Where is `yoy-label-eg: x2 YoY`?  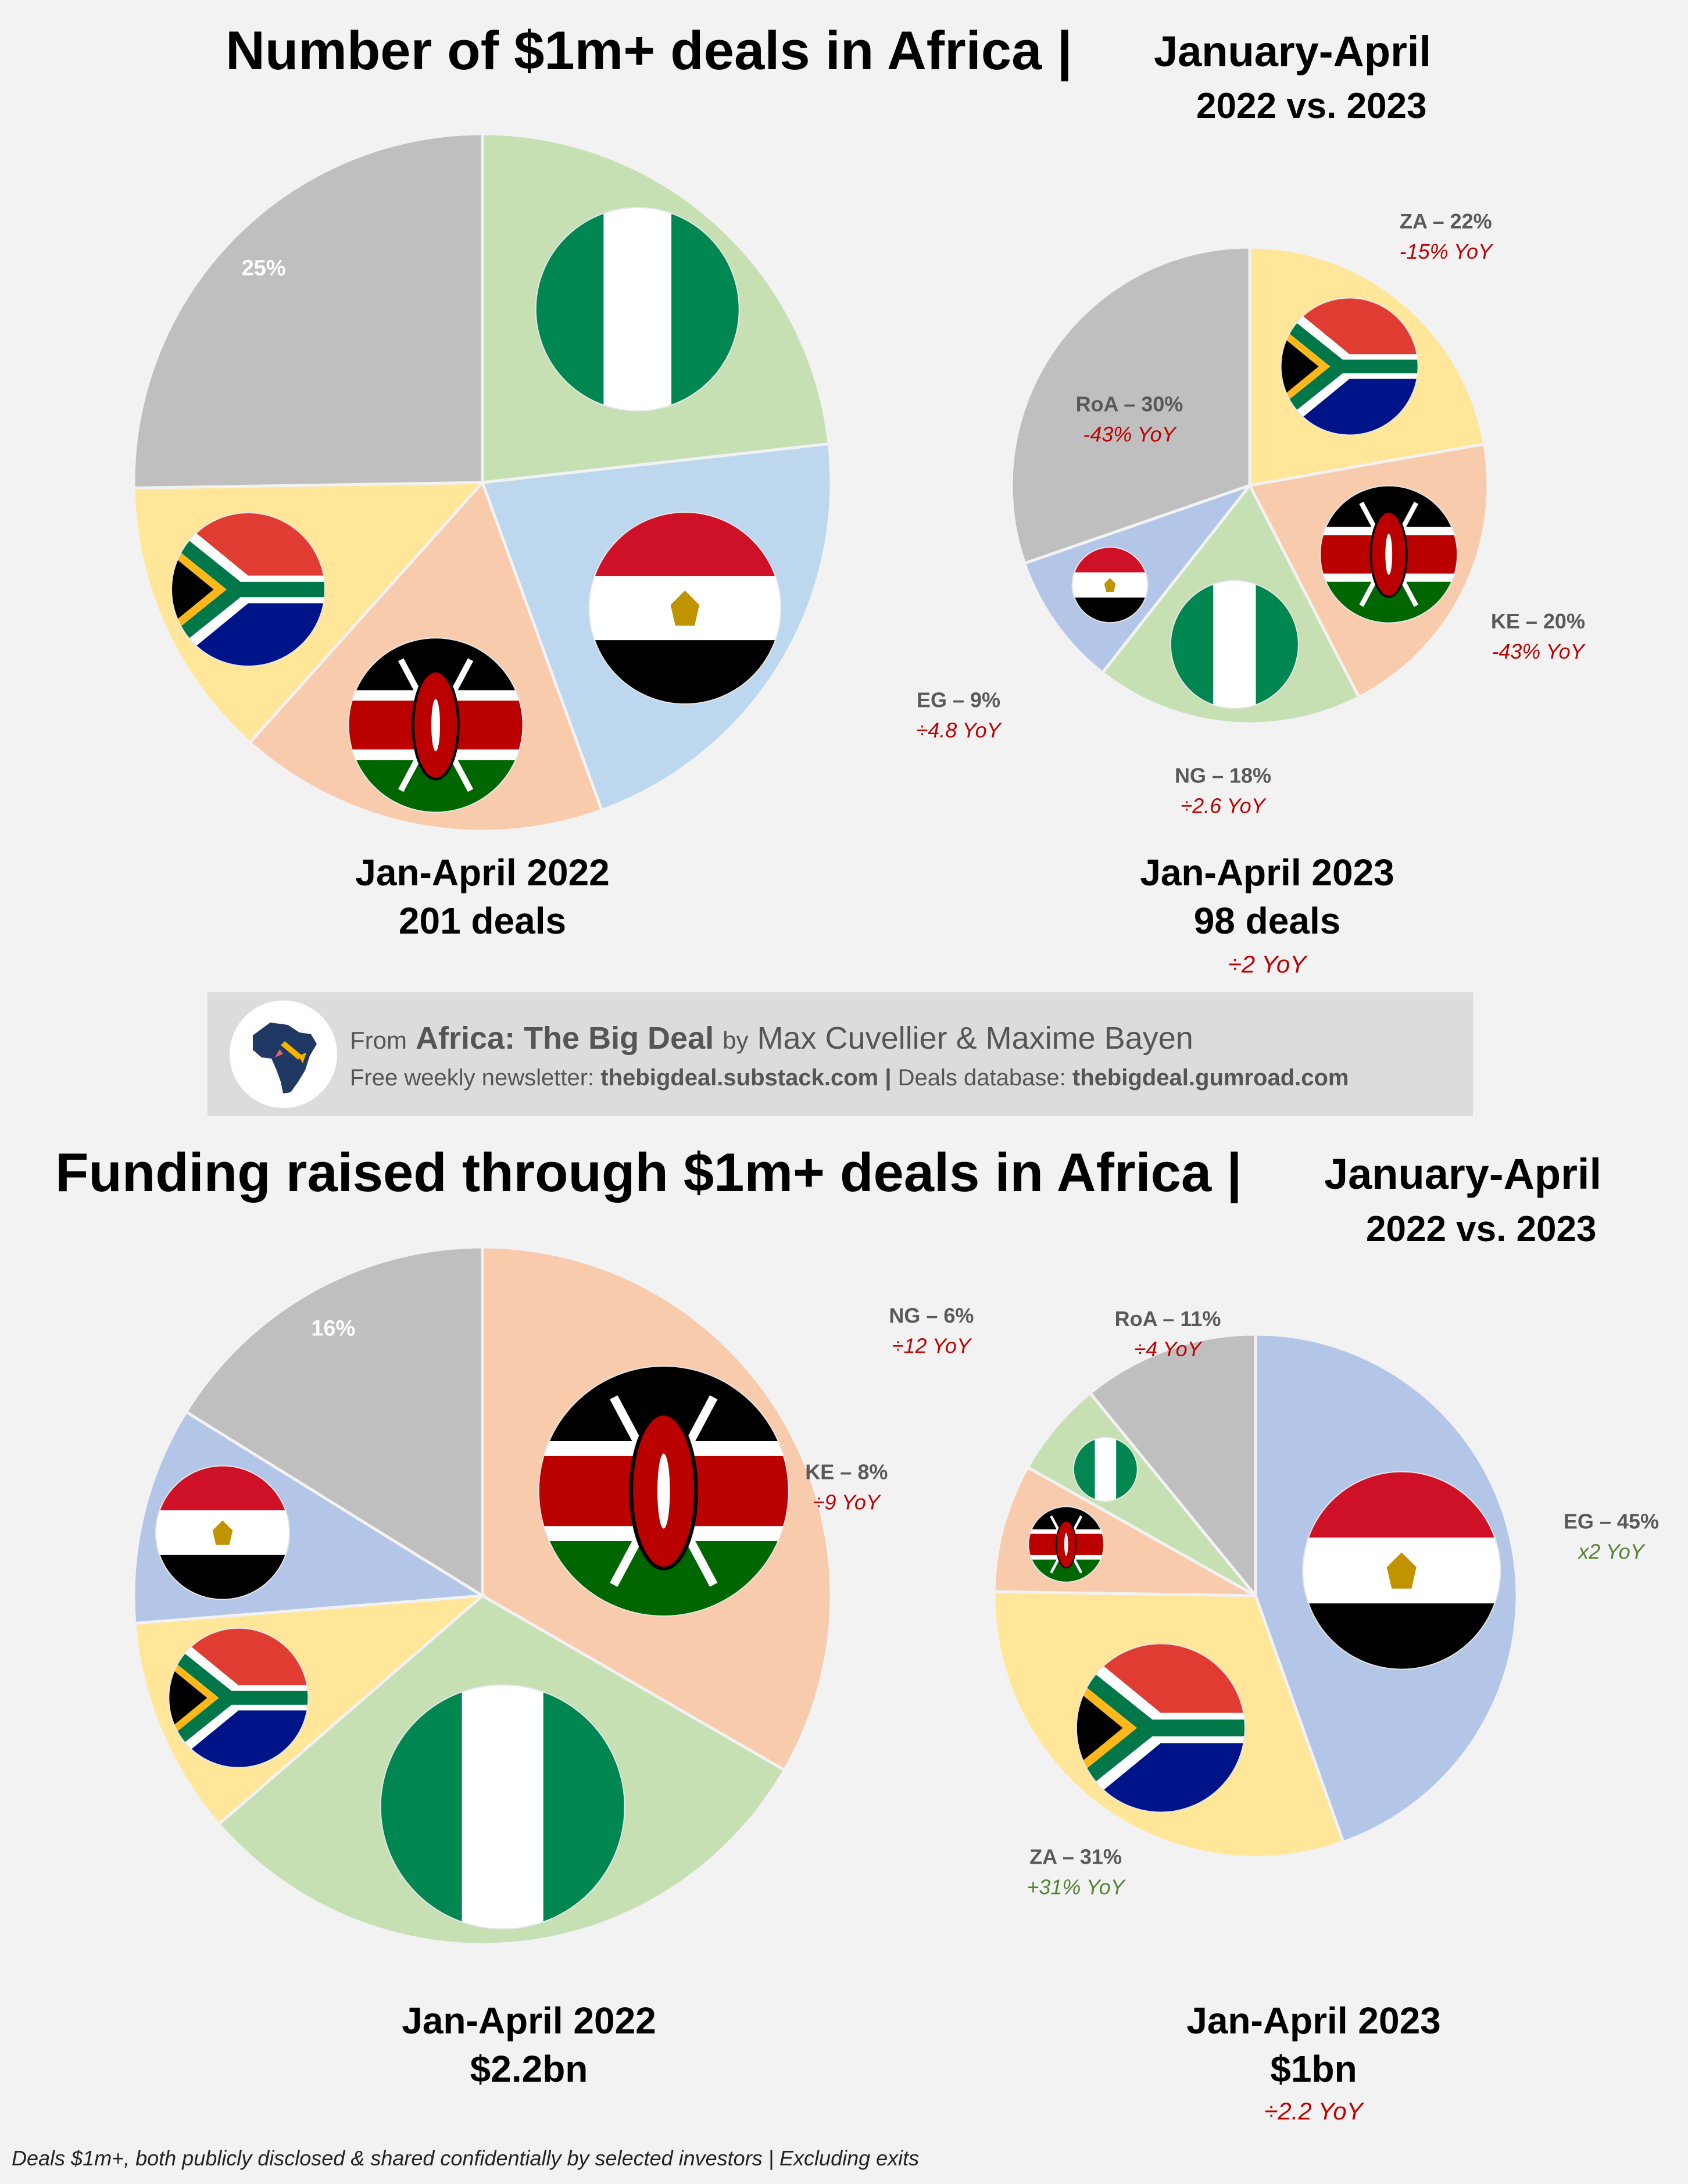
yoy-label-eg: x2 YoY is located at coordinates (1611, 1551).